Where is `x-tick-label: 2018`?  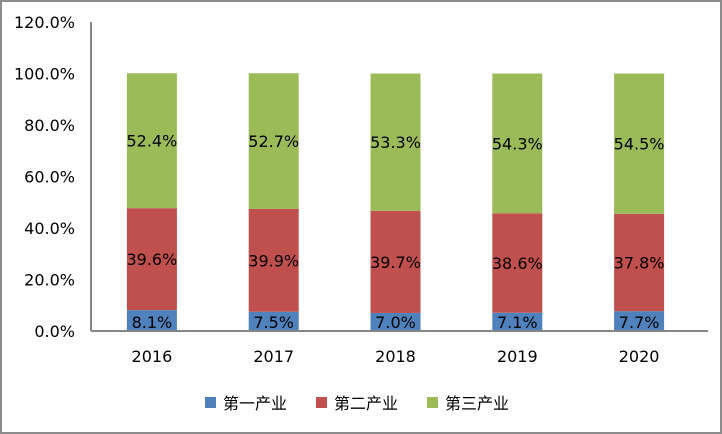
x-tick-label: 2018 is located at coordinates (395, 356).